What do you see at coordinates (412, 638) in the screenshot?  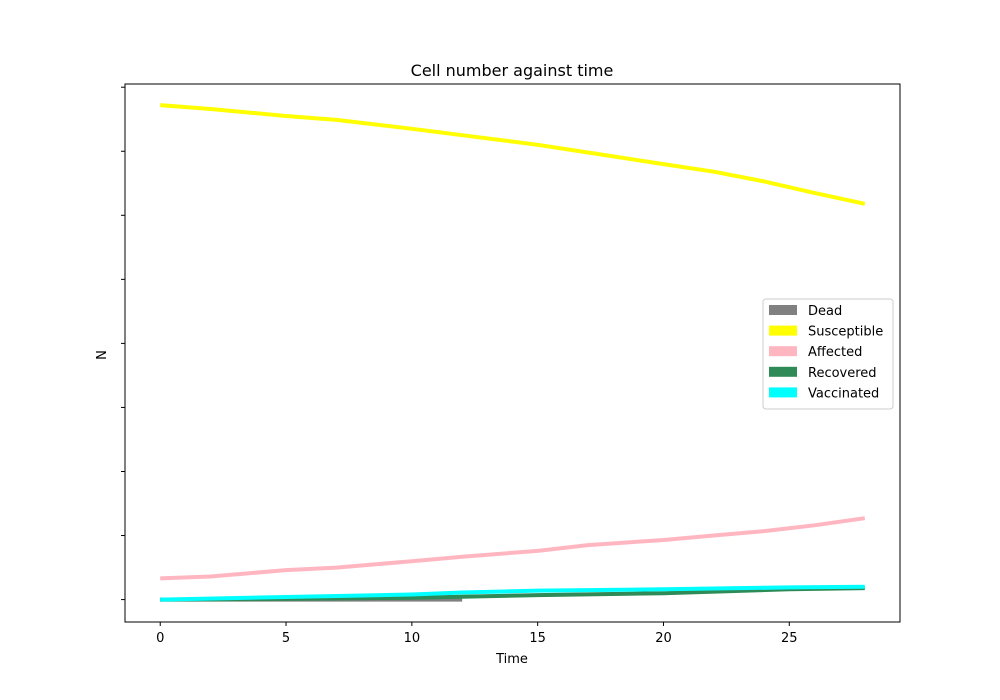 I see `x-tick-label: 10` at bounding box center [412, 638].